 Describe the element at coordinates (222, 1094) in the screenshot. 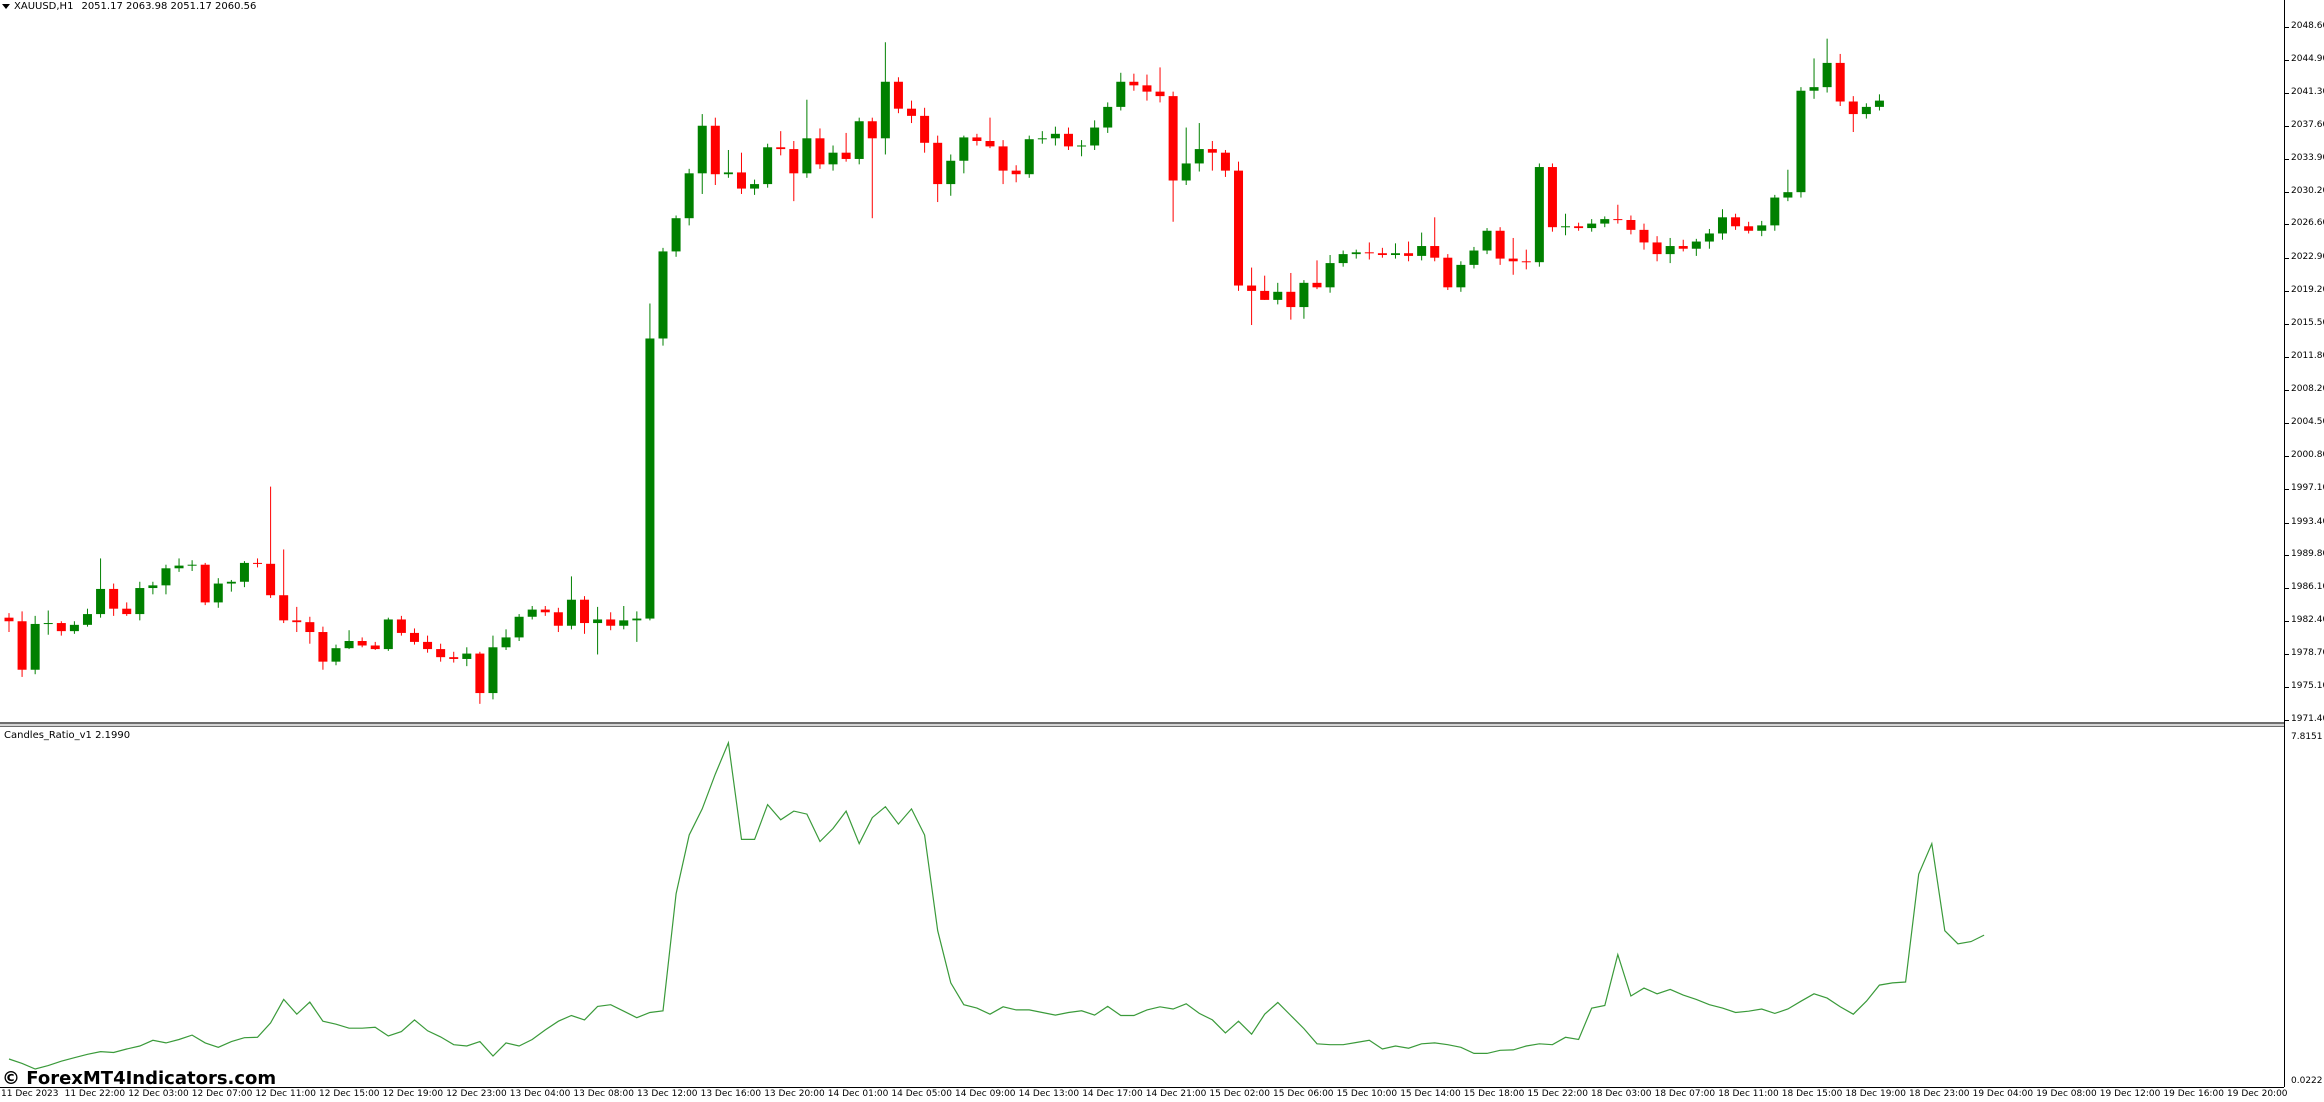

I see `time-tick-label: 12 Dec 07:00` at that location.